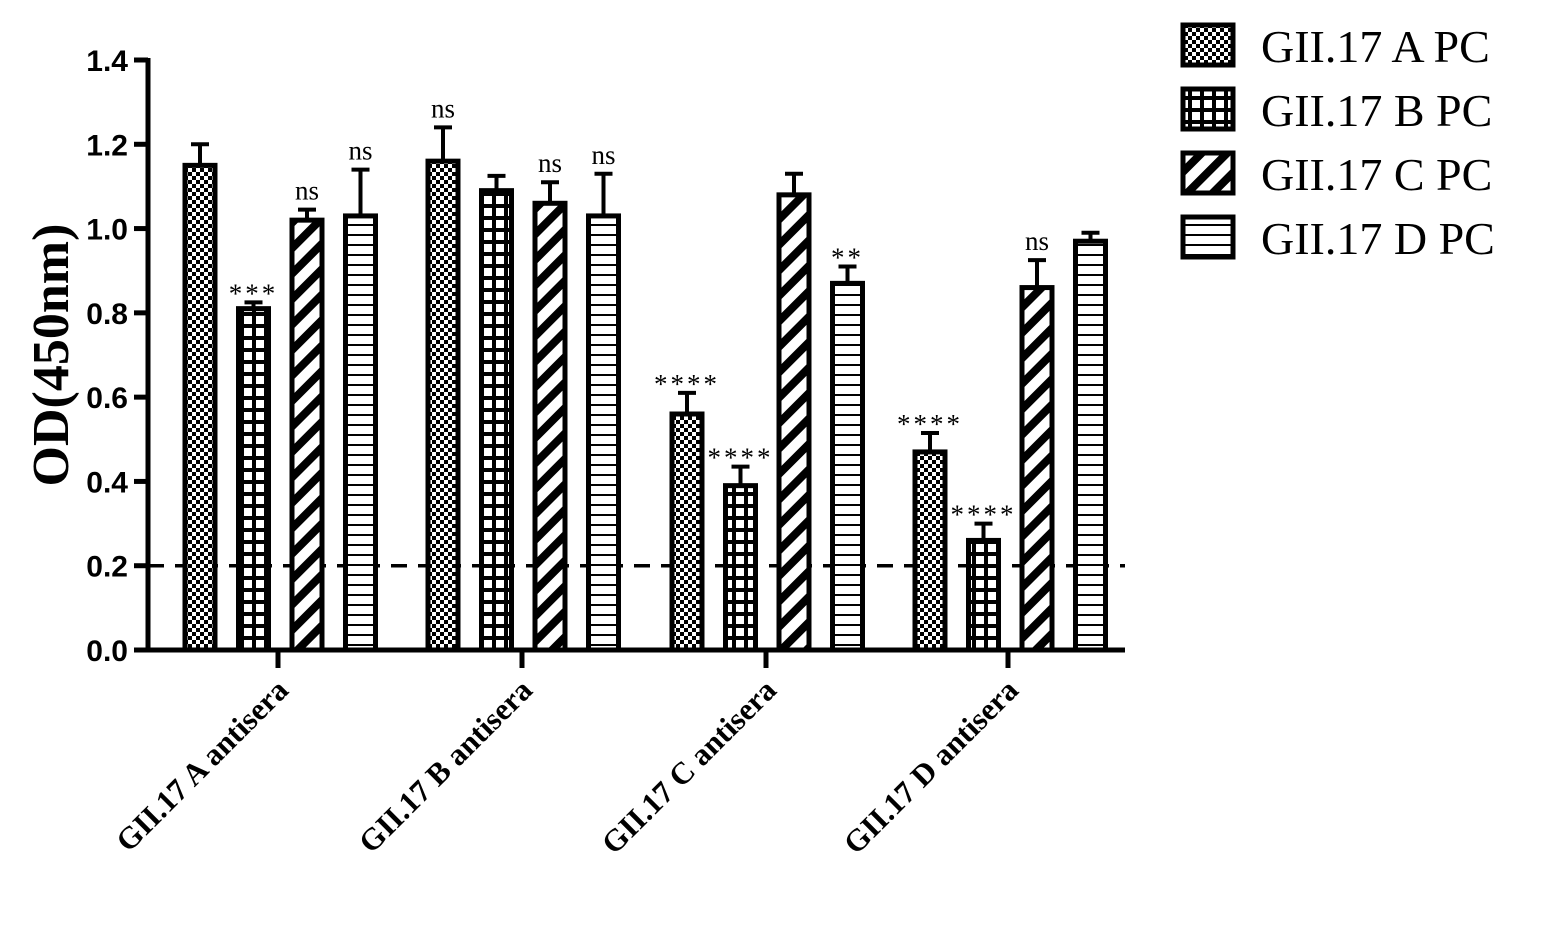  What do you see at coordinates (446, 766) in the screenshot?
I see `x-tick-label: GII.17 B antisera` at bounding box center [446, 766].